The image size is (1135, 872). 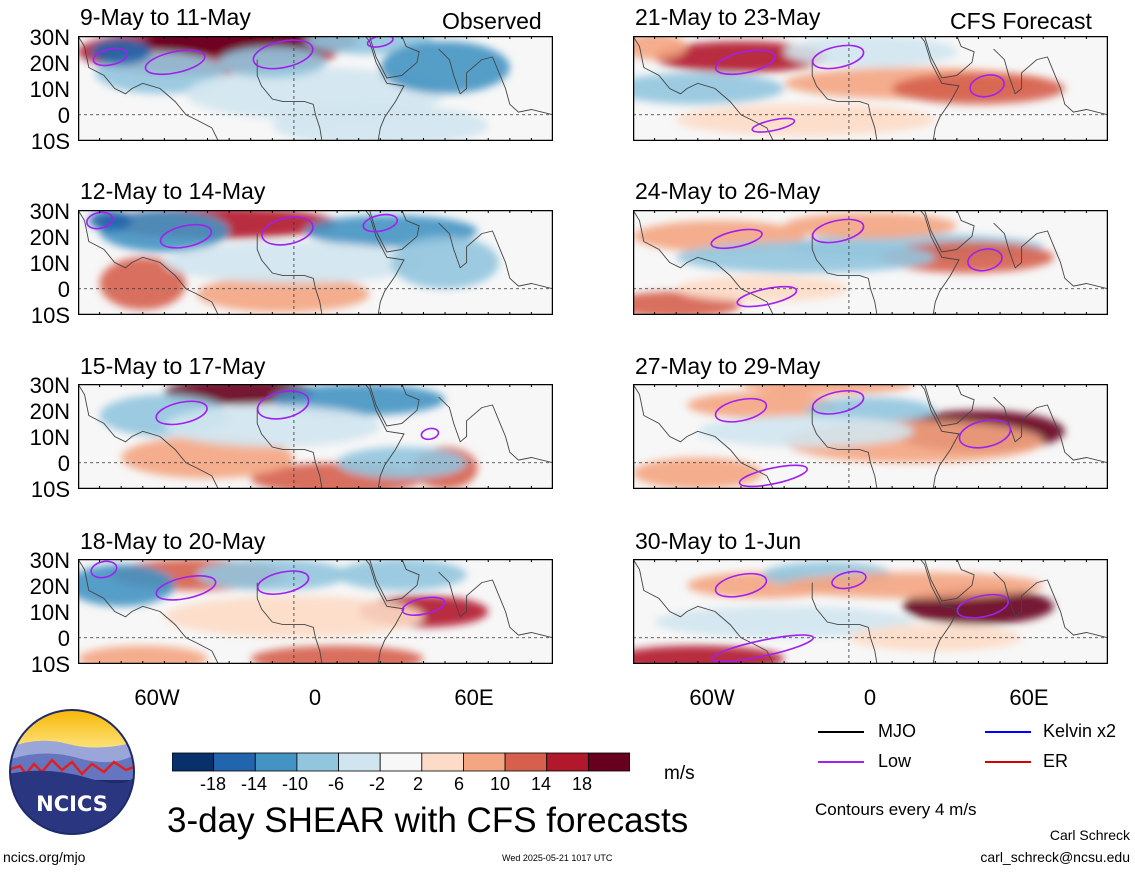 What do you see at coordinates (582, 784) in the screenshot?
I see `colorbar-label: 18` at bounding box center [582, 784].